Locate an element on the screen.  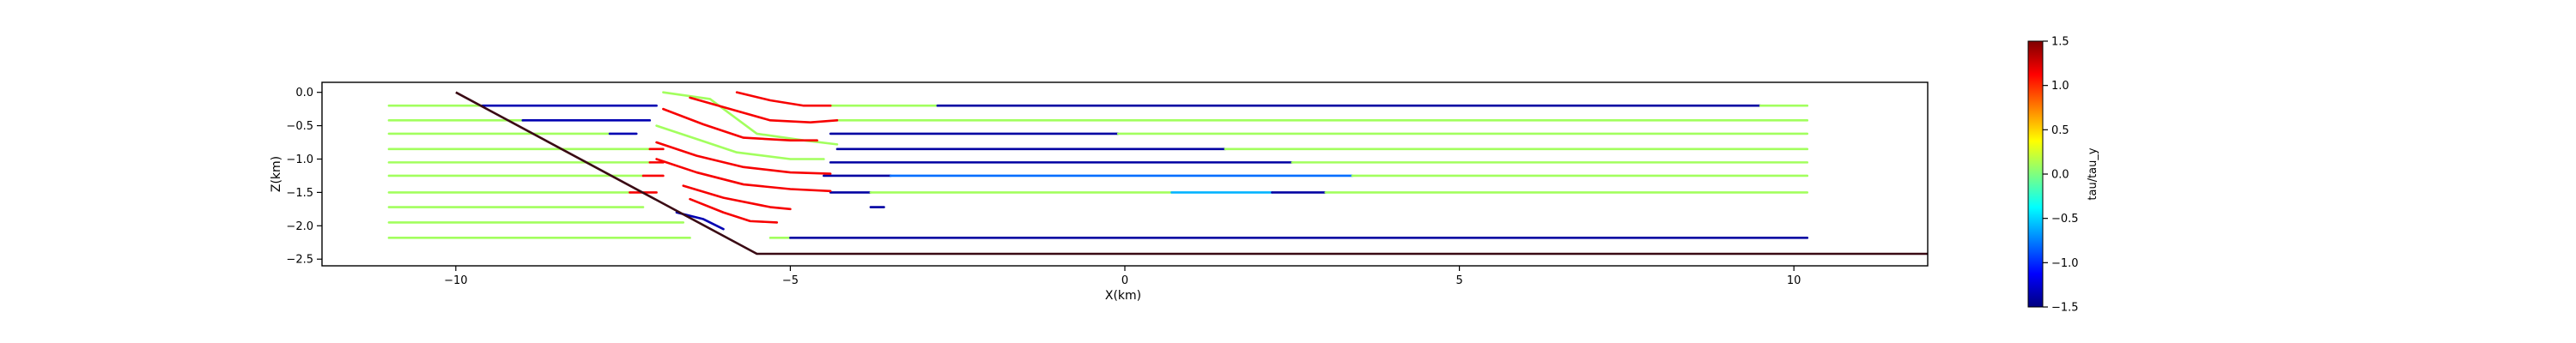
colorbar: 1.5 1.0 0.5 0.0 −0.5 −1.0 −1.5 tau/tau_y is located at coordinates (2063, 176).